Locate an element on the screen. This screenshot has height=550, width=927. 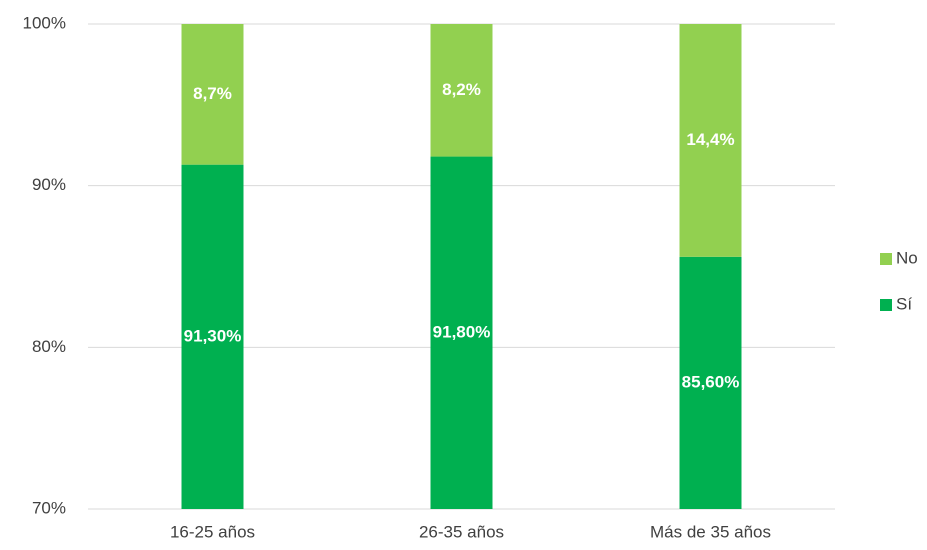
legend-label: Sí is located at coordinates (904, 303).